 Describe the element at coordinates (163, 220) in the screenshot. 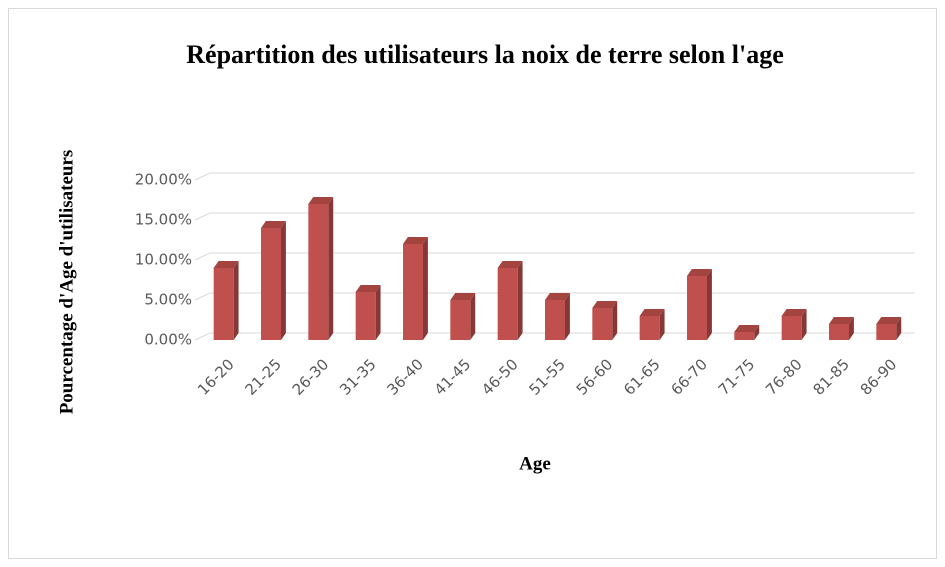

I see `y-tick-label: 15.00%` at that location.